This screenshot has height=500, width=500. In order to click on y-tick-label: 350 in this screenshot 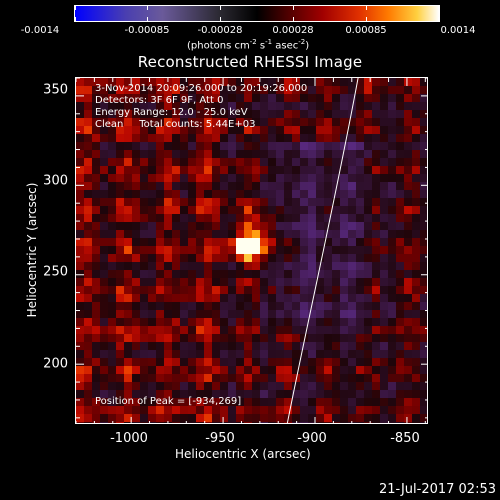, I will do `click(55, 90)`.